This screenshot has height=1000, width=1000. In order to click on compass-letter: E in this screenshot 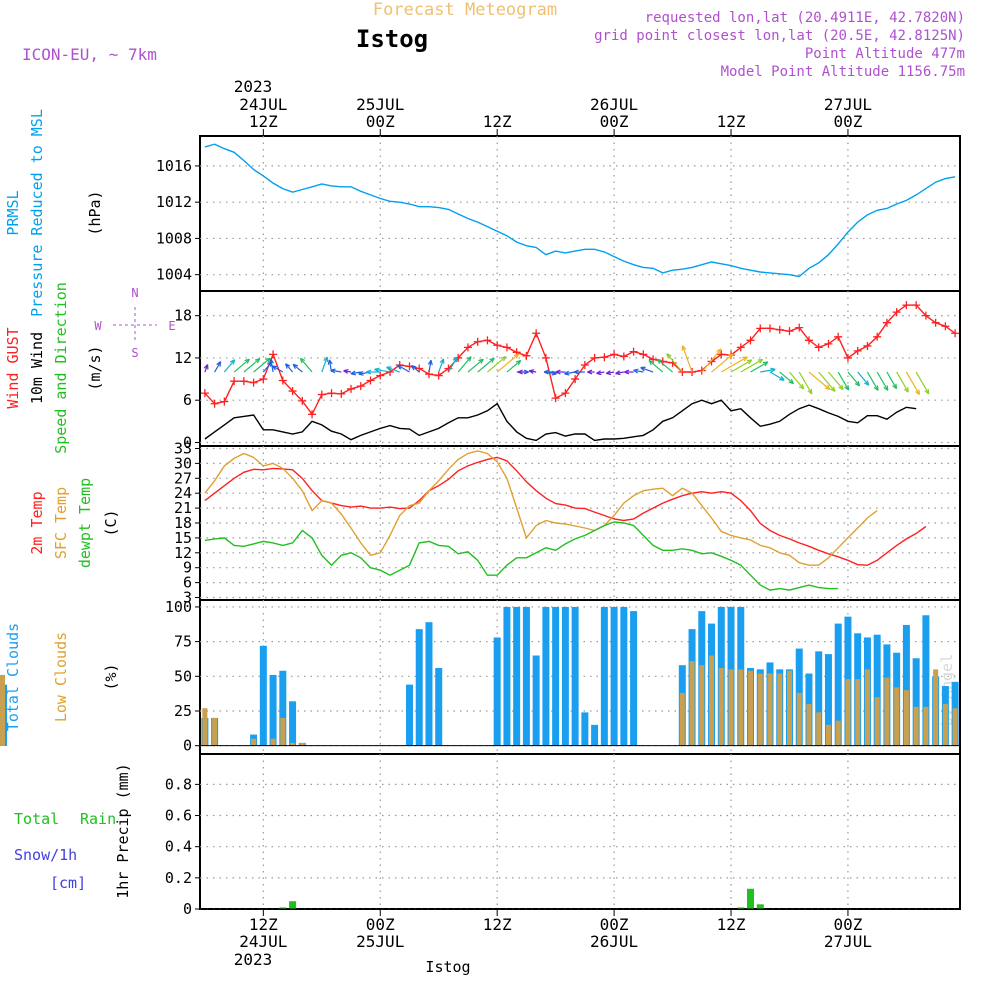, I will do `click(171, 326)`.